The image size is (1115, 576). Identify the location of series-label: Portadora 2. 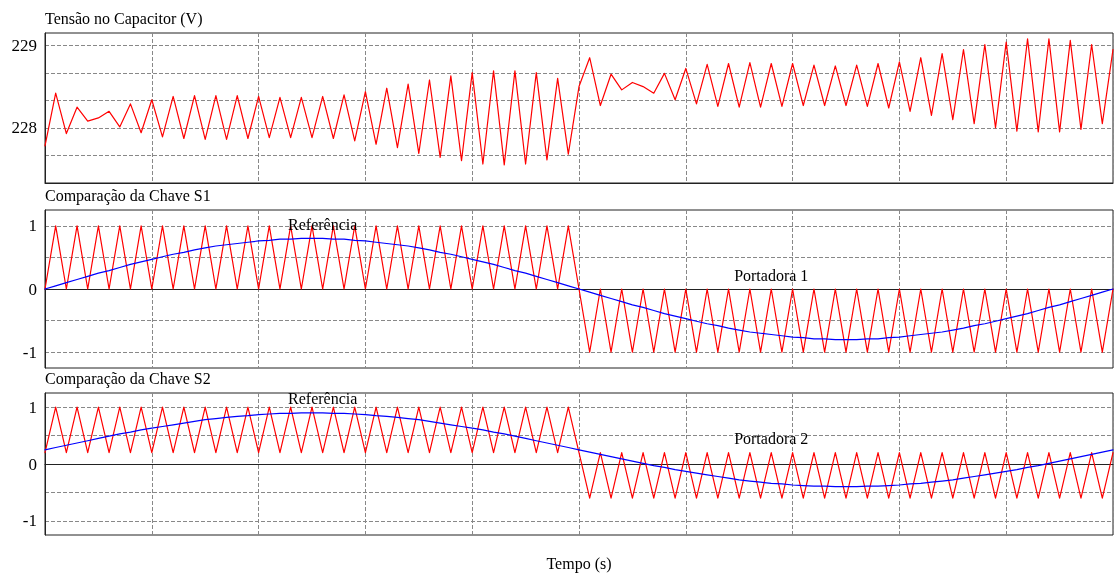
(771, 439).